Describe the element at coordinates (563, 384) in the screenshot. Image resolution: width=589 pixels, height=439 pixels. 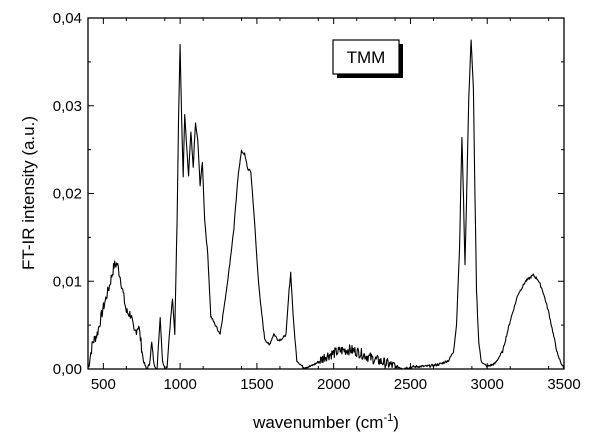
I see `x-tick-label: 3500` at that location.